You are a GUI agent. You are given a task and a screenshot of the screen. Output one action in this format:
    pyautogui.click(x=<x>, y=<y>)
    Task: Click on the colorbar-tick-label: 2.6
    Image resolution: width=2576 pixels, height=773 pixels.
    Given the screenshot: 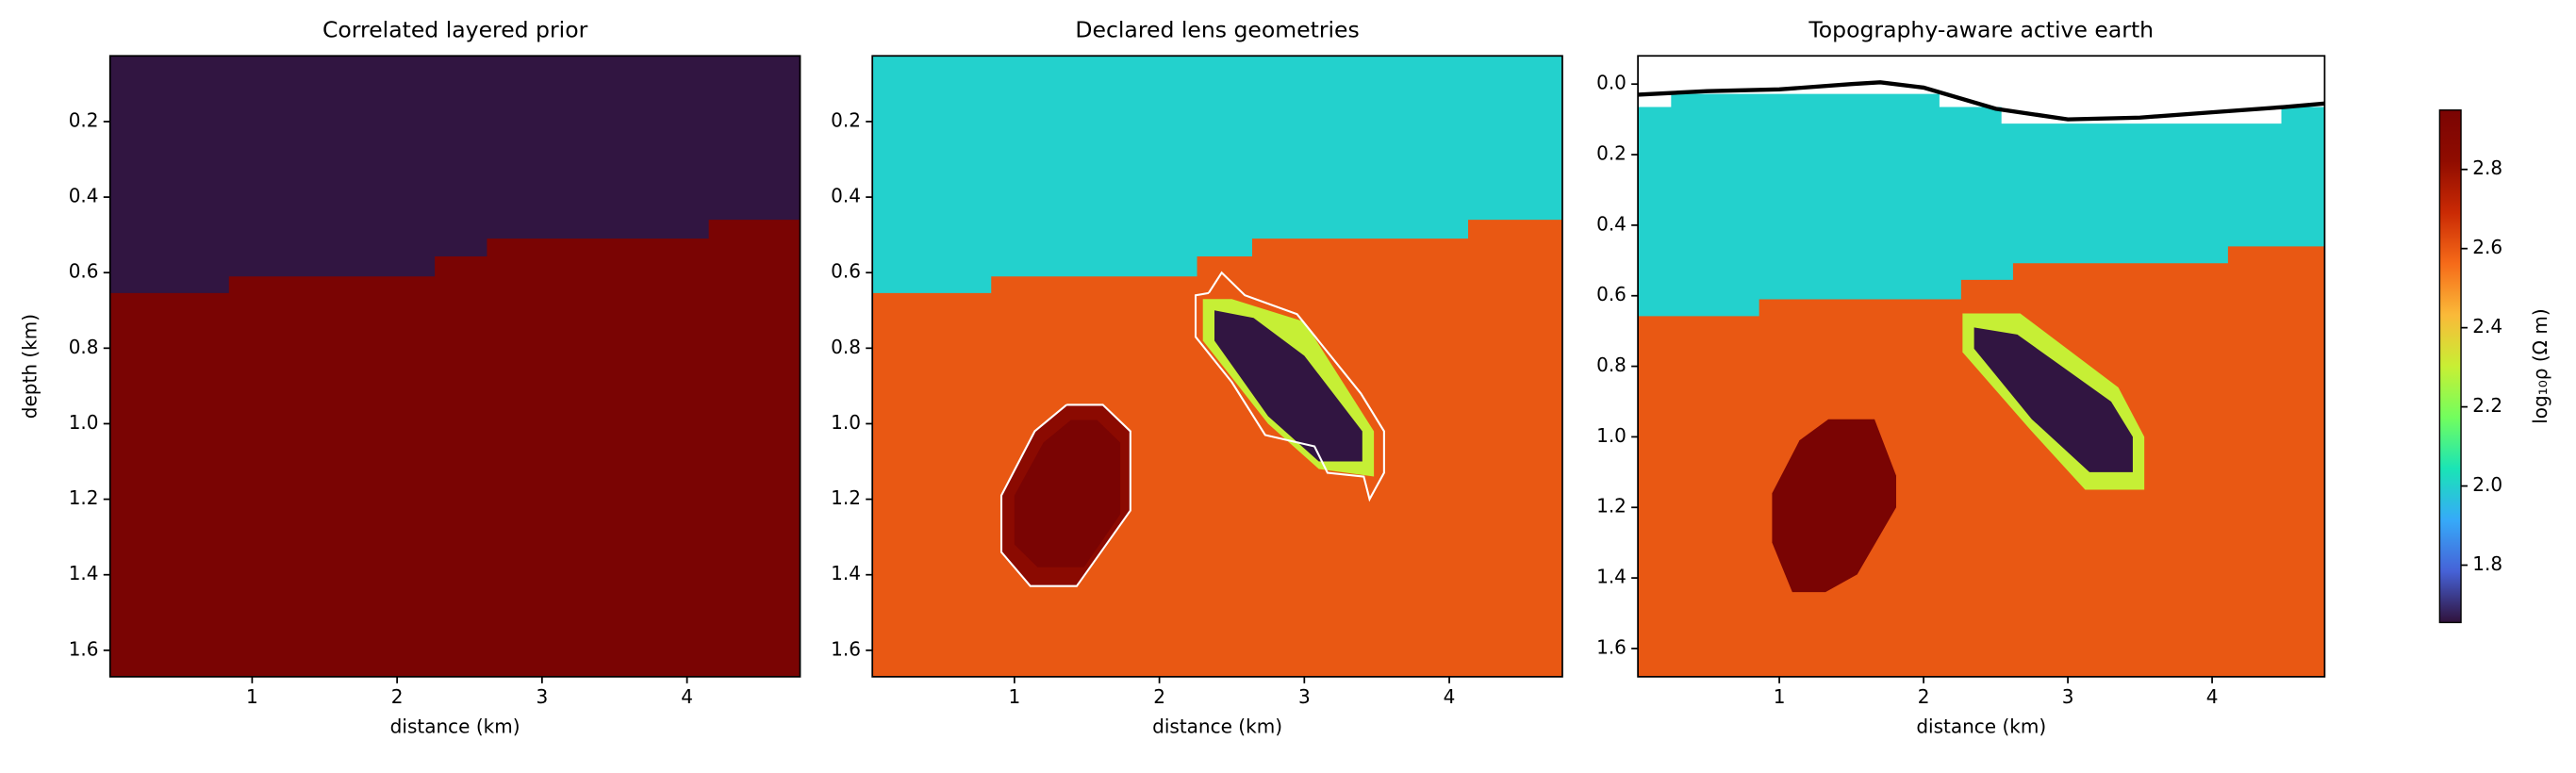 What is the action you would take?
    pyautogui.click(x=2487, y=247)
    